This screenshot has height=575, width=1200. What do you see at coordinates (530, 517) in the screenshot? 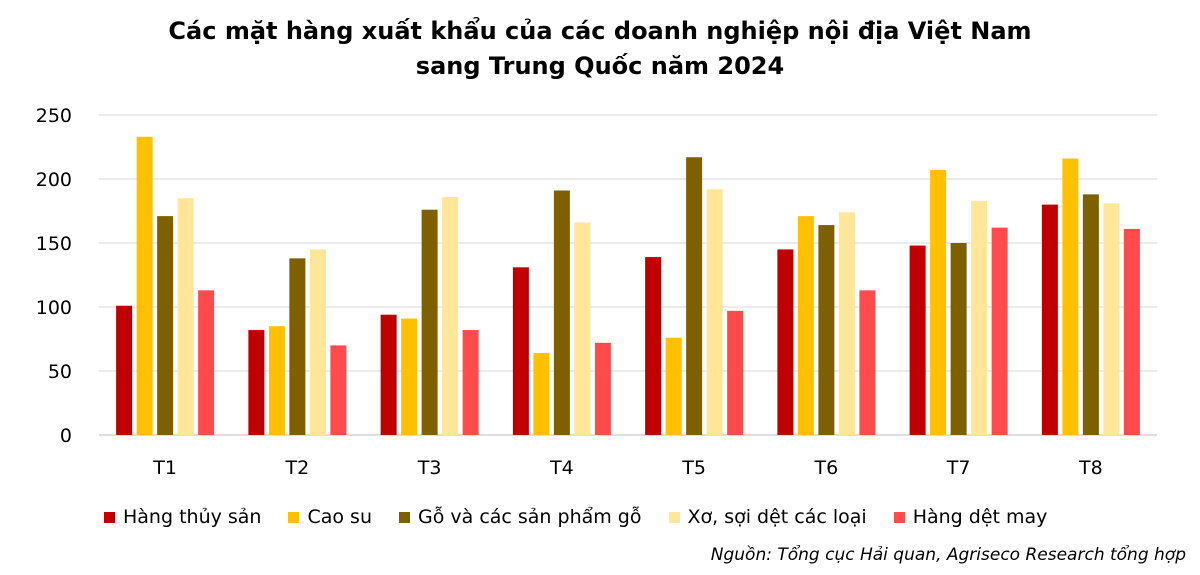
I see `legend-label: Gỗ và các sản phẩm gỗ` at bounding box center [530, 517].